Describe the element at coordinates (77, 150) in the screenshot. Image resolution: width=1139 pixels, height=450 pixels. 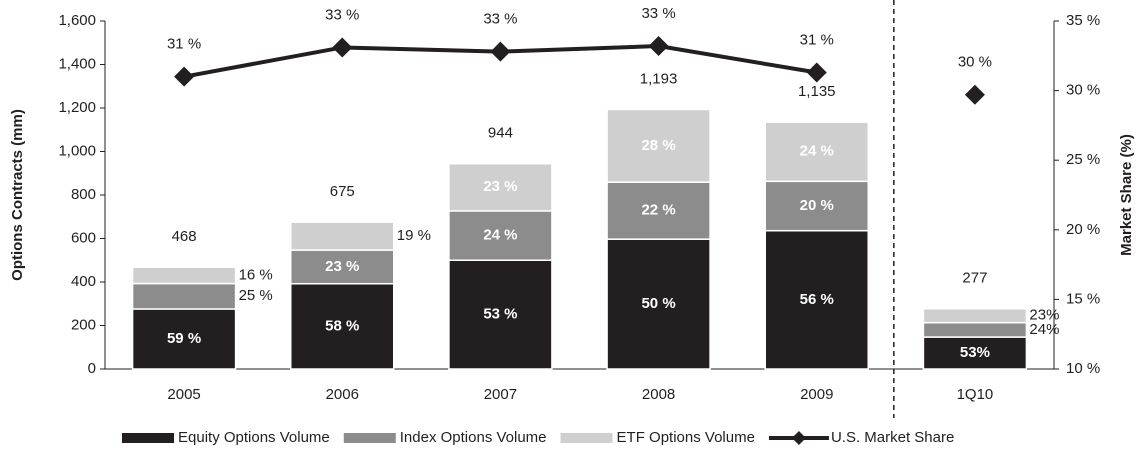
I see `y-tick-label: 1,000` at that location.